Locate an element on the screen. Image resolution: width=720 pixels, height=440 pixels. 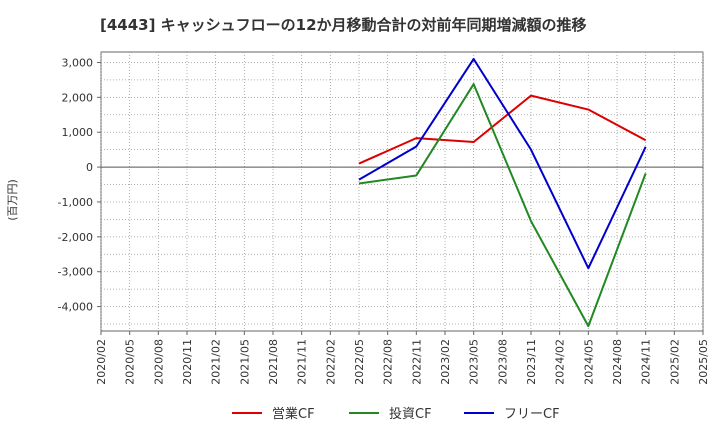
x-tick-label: 2023/11 is located at coordinates (531, 362).